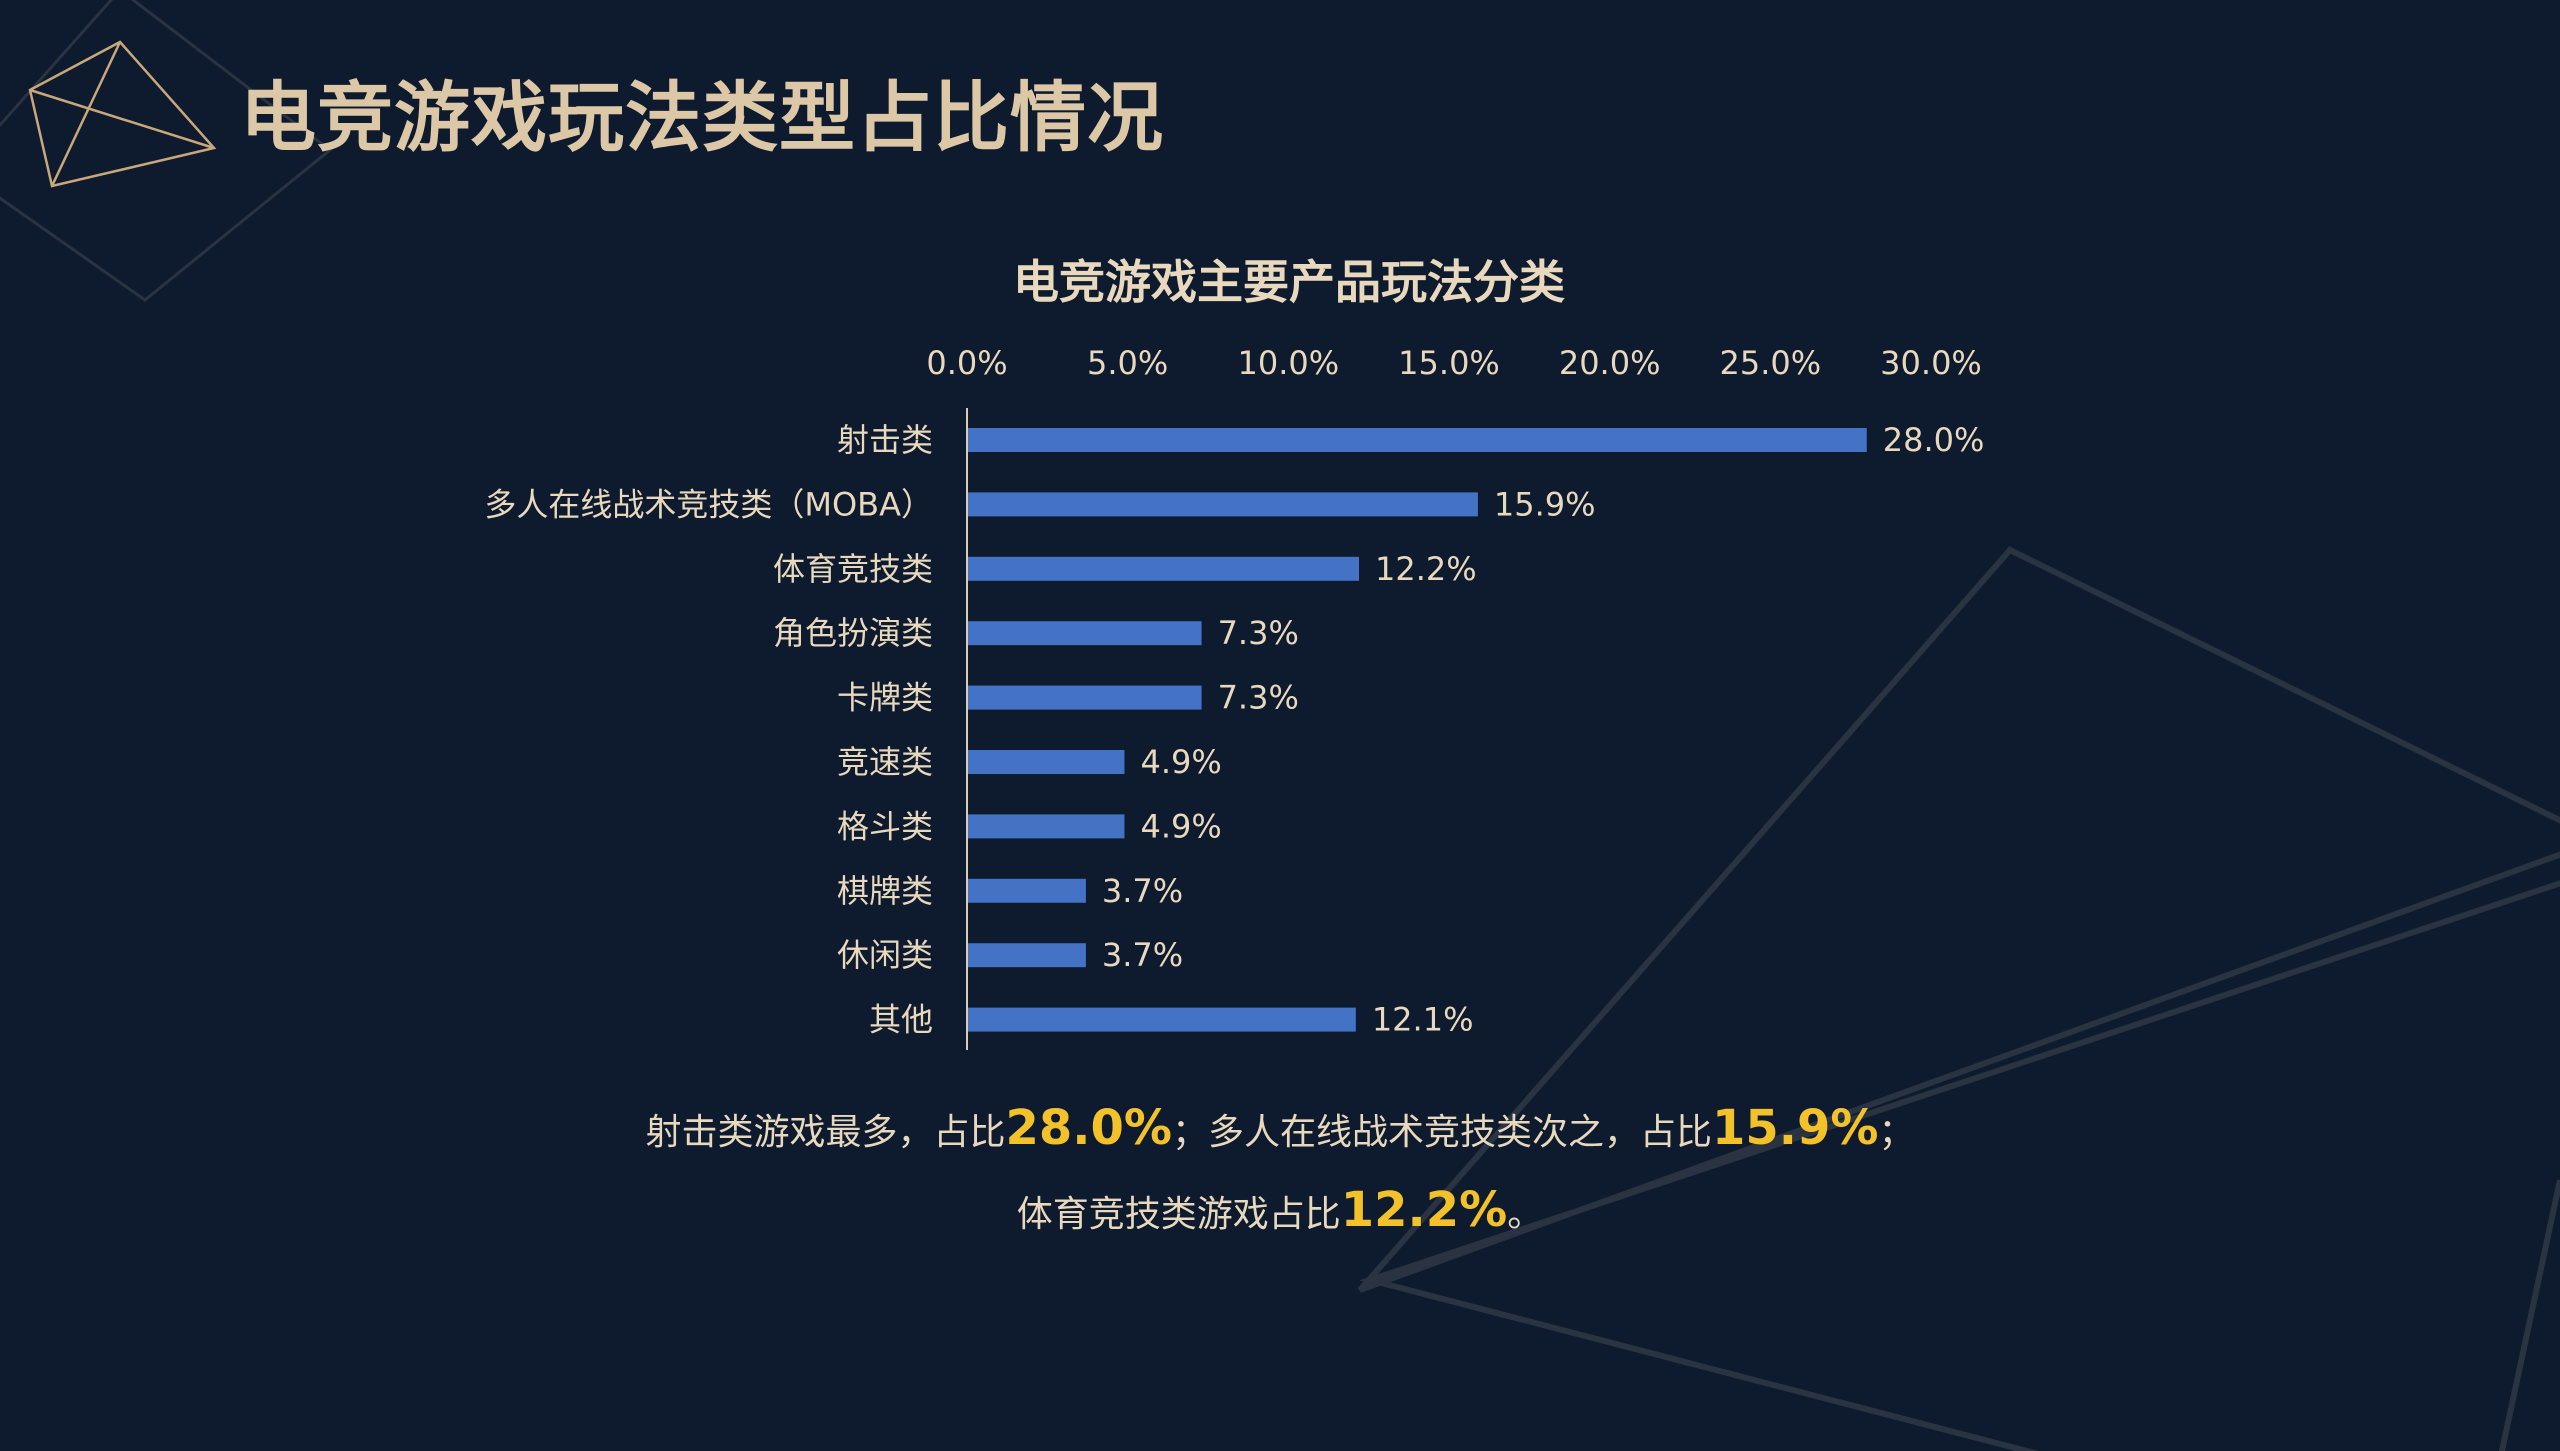  I want to click on summary-line-2: 体育竞技类游戏占比12.2%。, so click(1280, 1210).